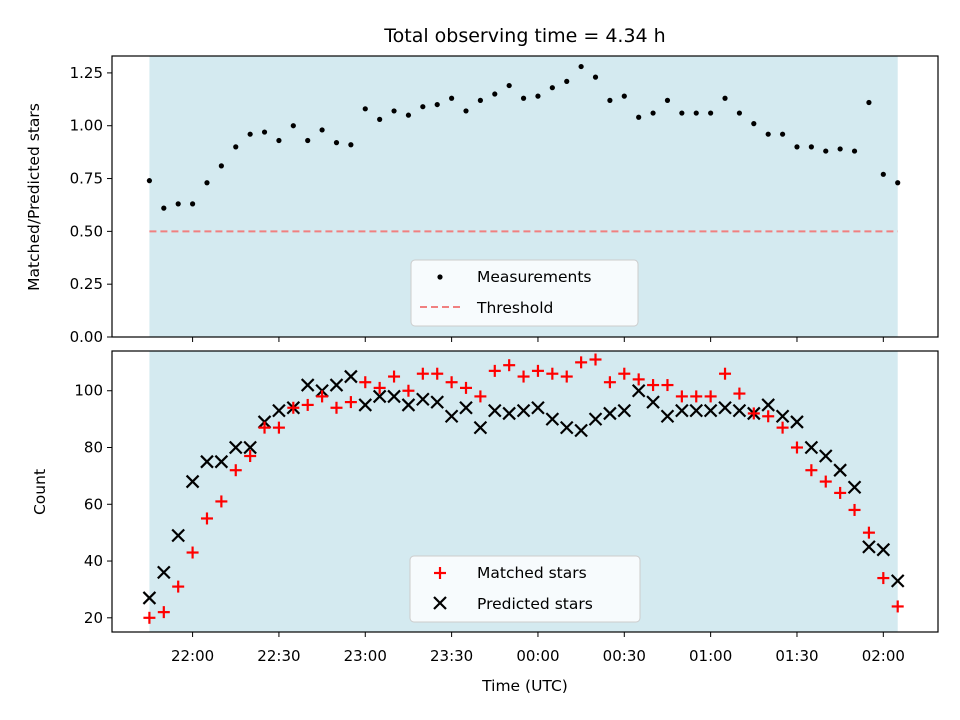 This screenshot has height=720, width=960. Describe the element at coordinates (710, 656) in the screenshot. I see `x-tick-label: 01:00` at that location.